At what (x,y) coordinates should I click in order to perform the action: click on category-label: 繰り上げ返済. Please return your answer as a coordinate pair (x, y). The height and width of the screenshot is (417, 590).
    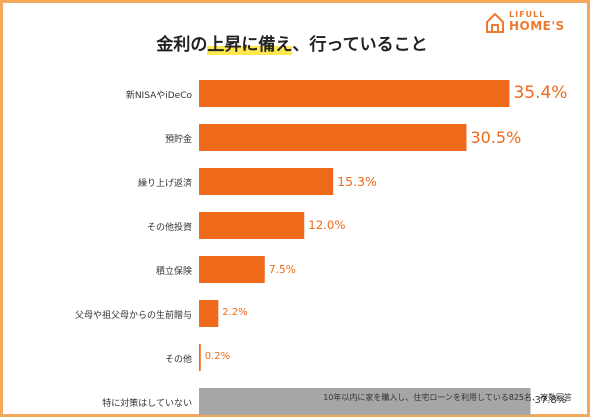
    Looking at the image, I should click on (164, 183).